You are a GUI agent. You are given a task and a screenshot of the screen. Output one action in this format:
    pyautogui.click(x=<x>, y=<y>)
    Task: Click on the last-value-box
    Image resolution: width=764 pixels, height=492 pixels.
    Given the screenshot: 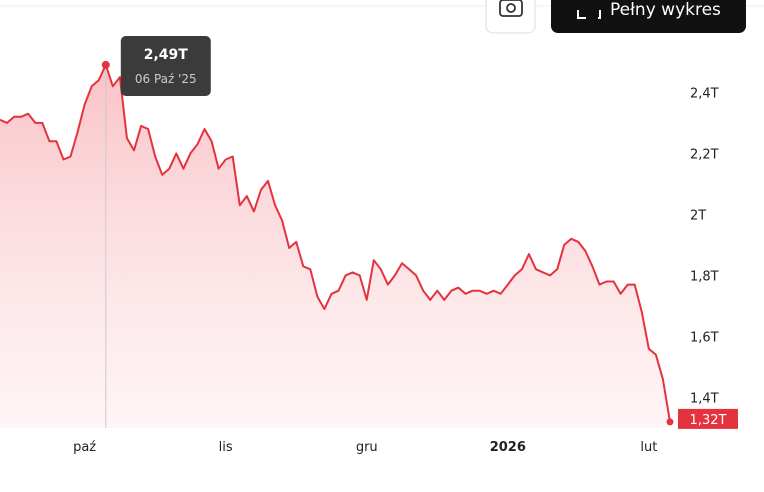 What is the action you would take?
    pyautogui.click(x=708, y=418)
    